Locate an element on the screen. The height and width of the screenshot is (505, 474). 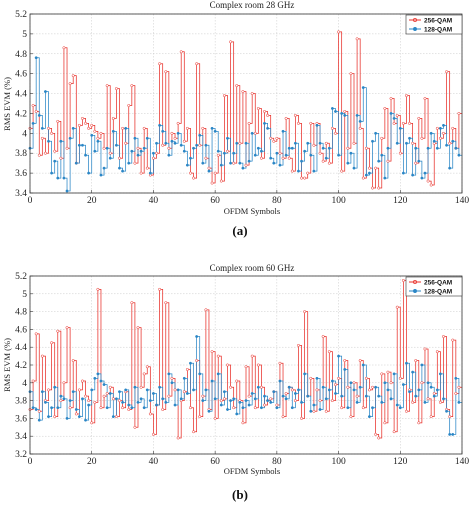
legend-marker-128qam is located at coordinates (415, 29).